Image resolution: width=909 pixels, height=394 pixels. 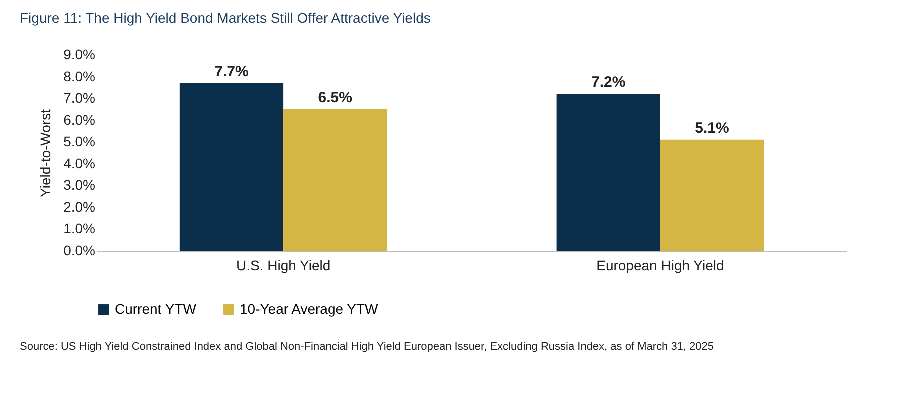 I want to click on y-tick-label: 7.0%, so click(x=80, y=98).